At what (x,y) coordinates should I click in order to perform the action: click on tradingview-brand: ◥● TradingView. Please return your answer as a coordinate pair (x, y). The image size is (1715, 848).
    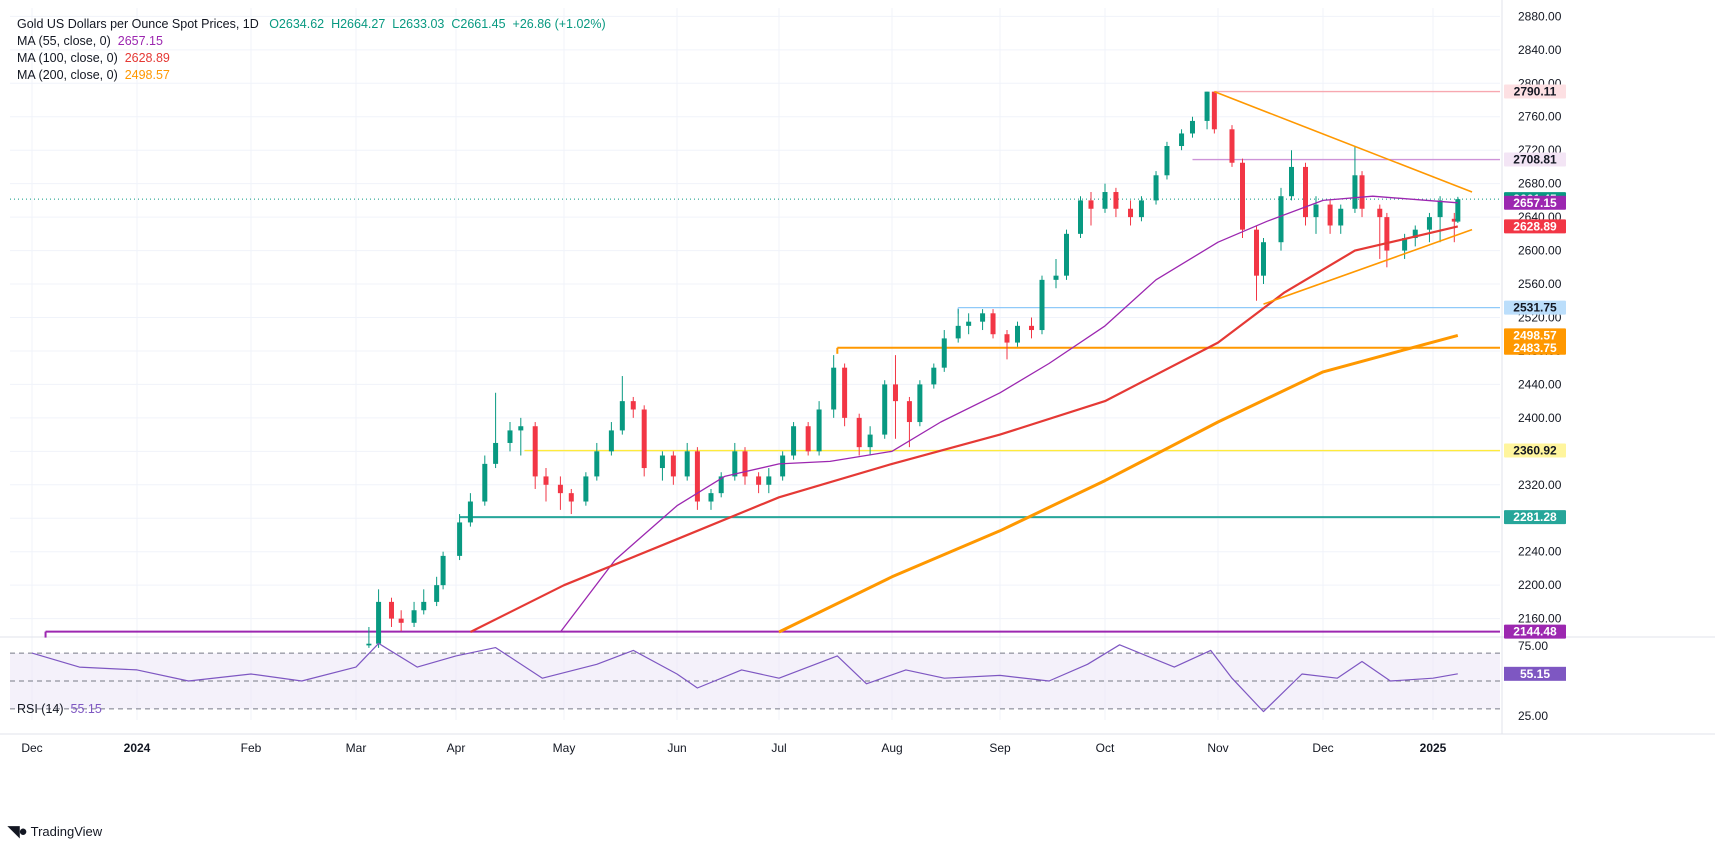
    Looking at the image, I should click on (55, 831).